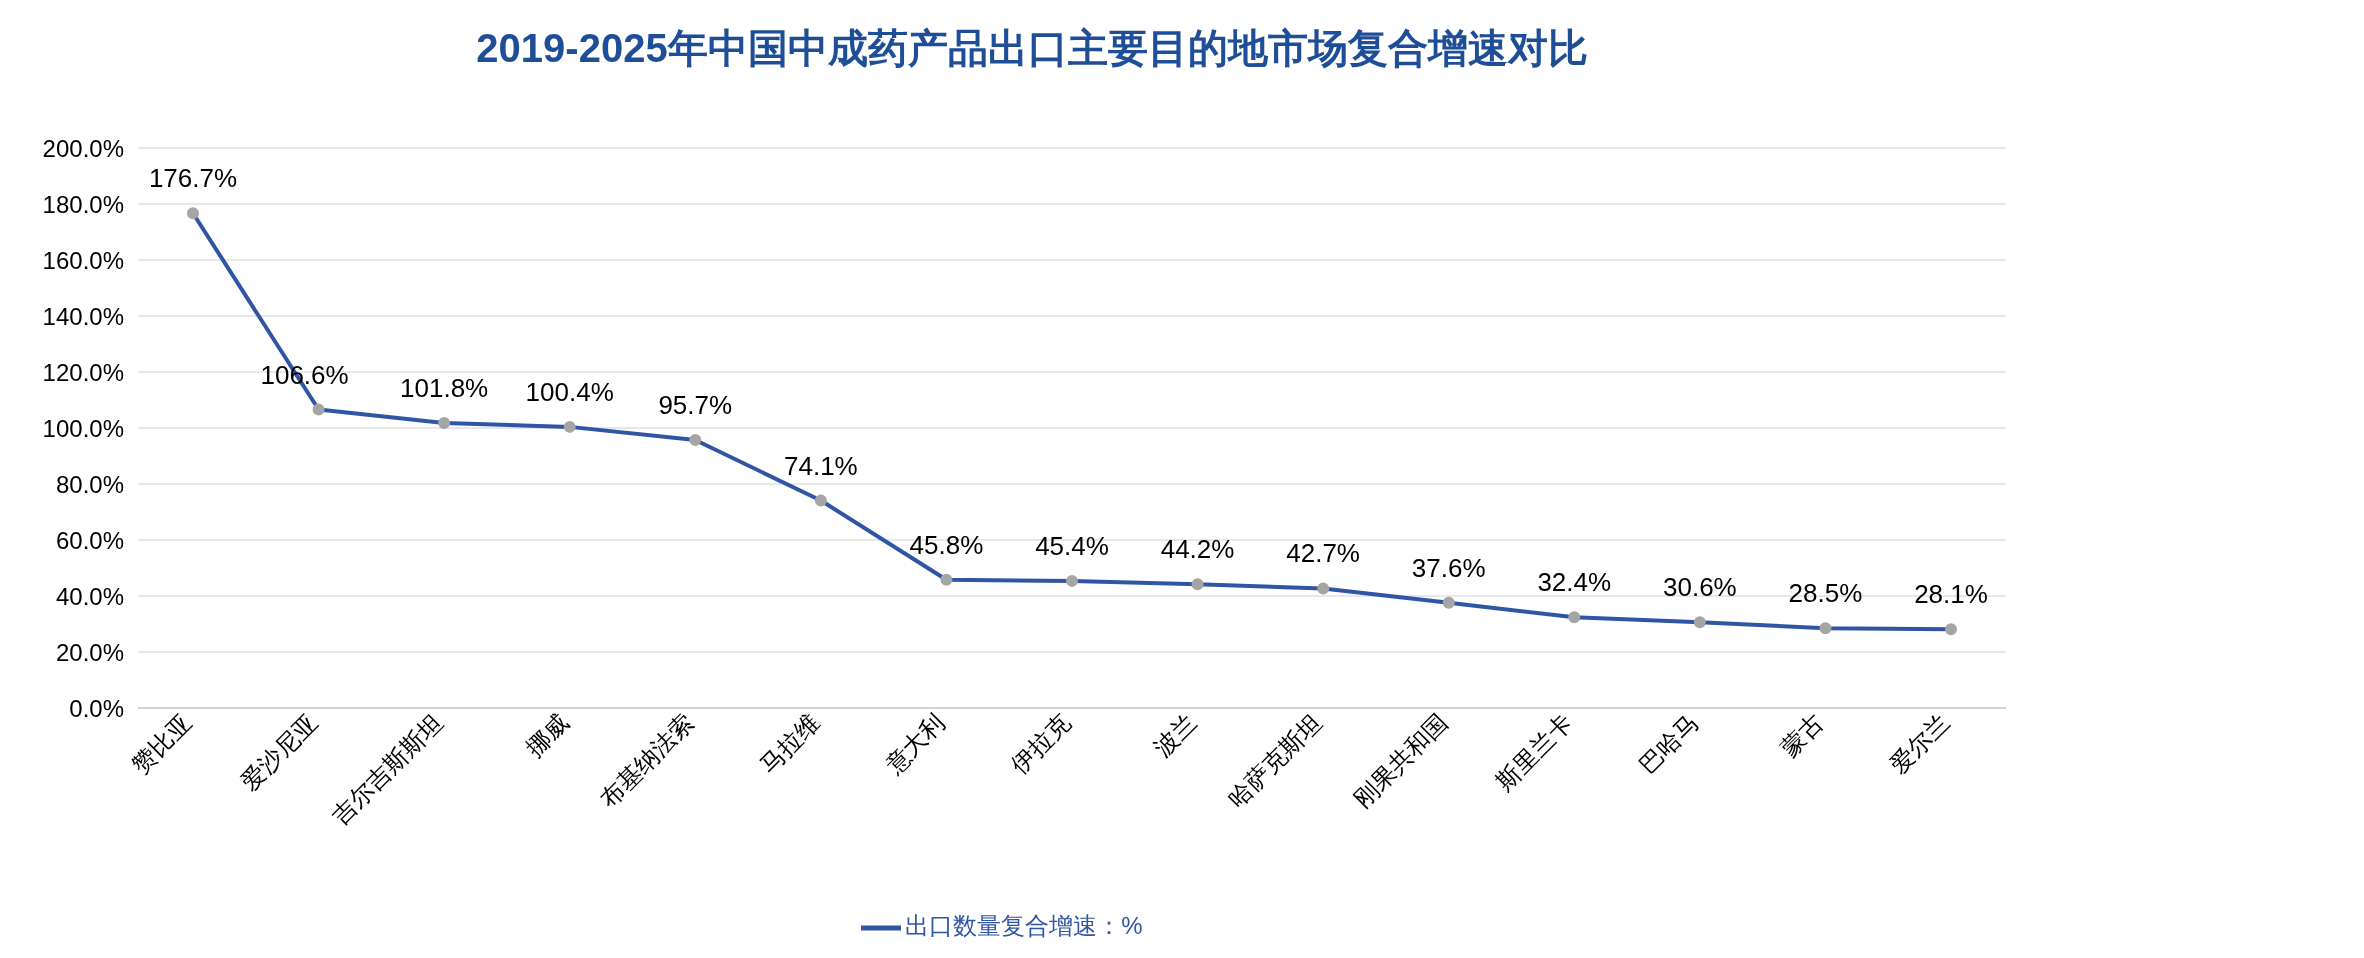 The image size is (2364, 958). What do you see at coordinates (1919, 743) in the screenshot?
I see `x-tick-label: 爱尔兰` at bounding box center [1919, 743].